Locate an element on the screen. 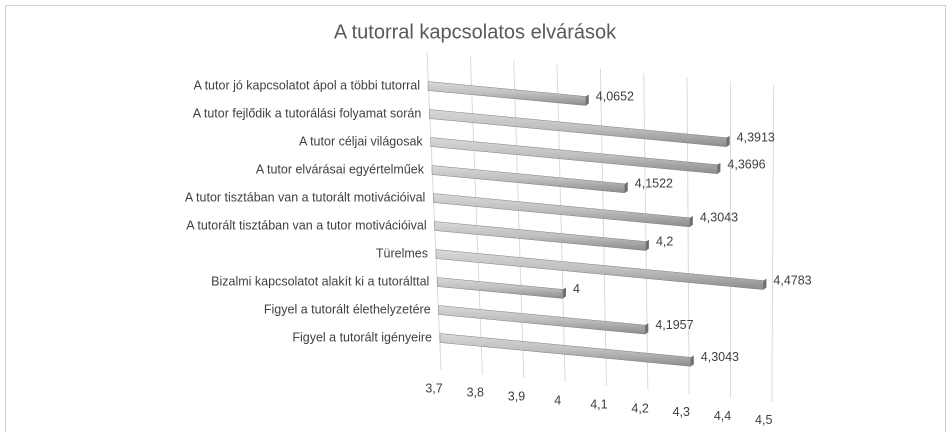 The image size is (951, 432). value-label: 4,0652 is located at coordinates (615, 96).